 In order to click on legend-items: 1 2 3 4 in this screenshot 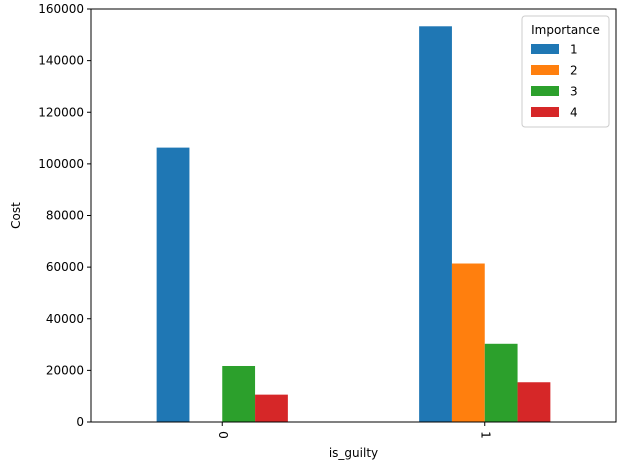, I will do `click(554, 81)`.